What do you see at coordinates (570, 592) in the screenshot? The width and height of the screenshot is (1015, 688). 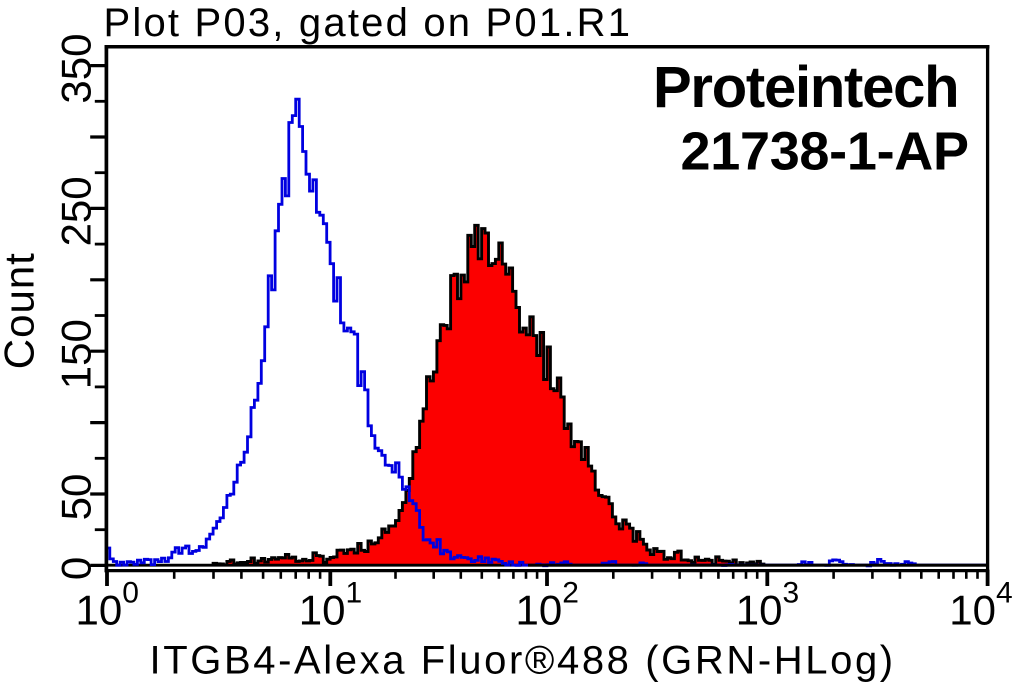 I see `svg-text: 2` at bounding box center [570, 592].